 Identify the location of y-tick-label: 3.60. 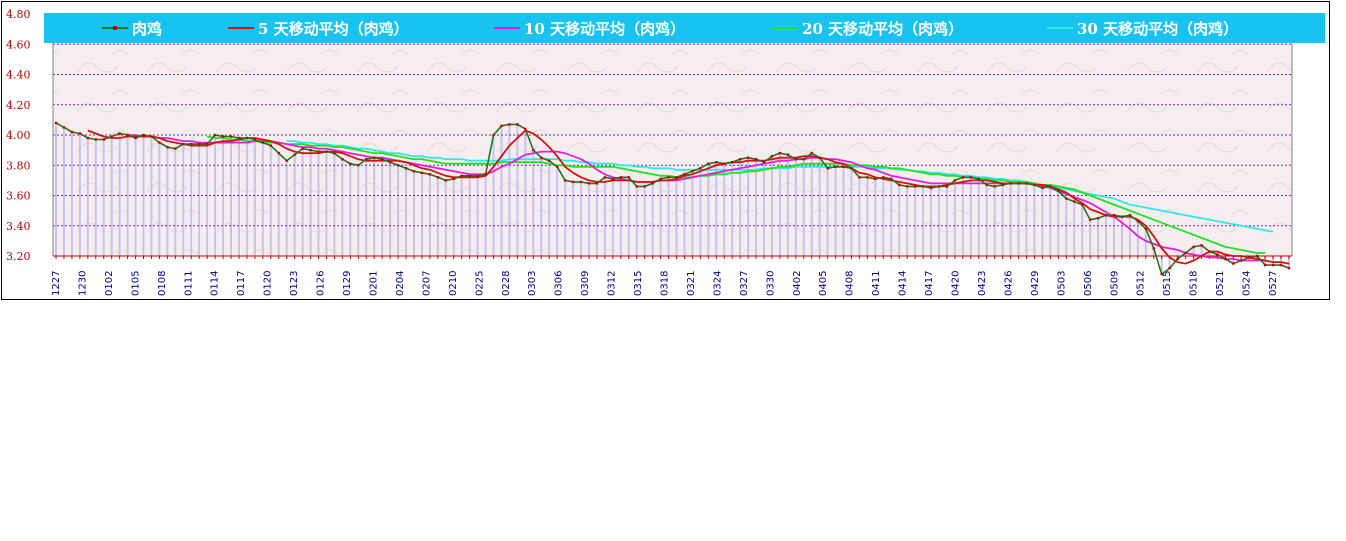
(18, 196).